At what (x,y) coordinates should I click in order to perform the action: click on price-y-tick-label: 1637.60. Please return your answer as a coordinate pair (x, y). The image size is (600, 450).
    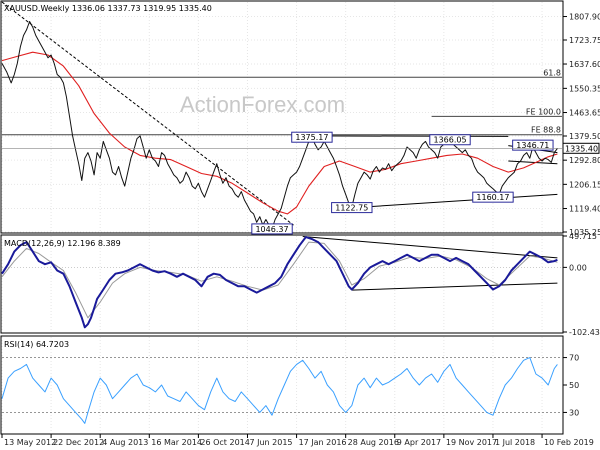
    Looking at the image, I should click on (584, 64).